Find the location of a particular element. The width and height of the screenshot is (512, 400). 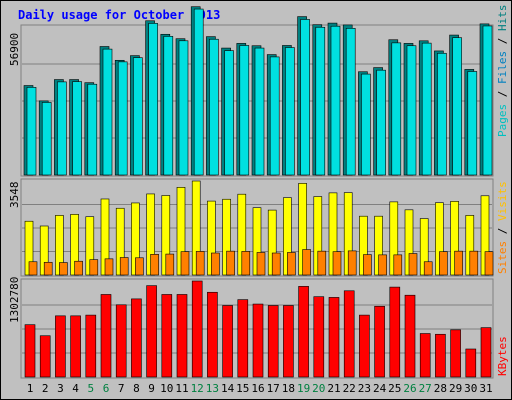

x-tick-label: 14 is located at coordinates (228, 388).